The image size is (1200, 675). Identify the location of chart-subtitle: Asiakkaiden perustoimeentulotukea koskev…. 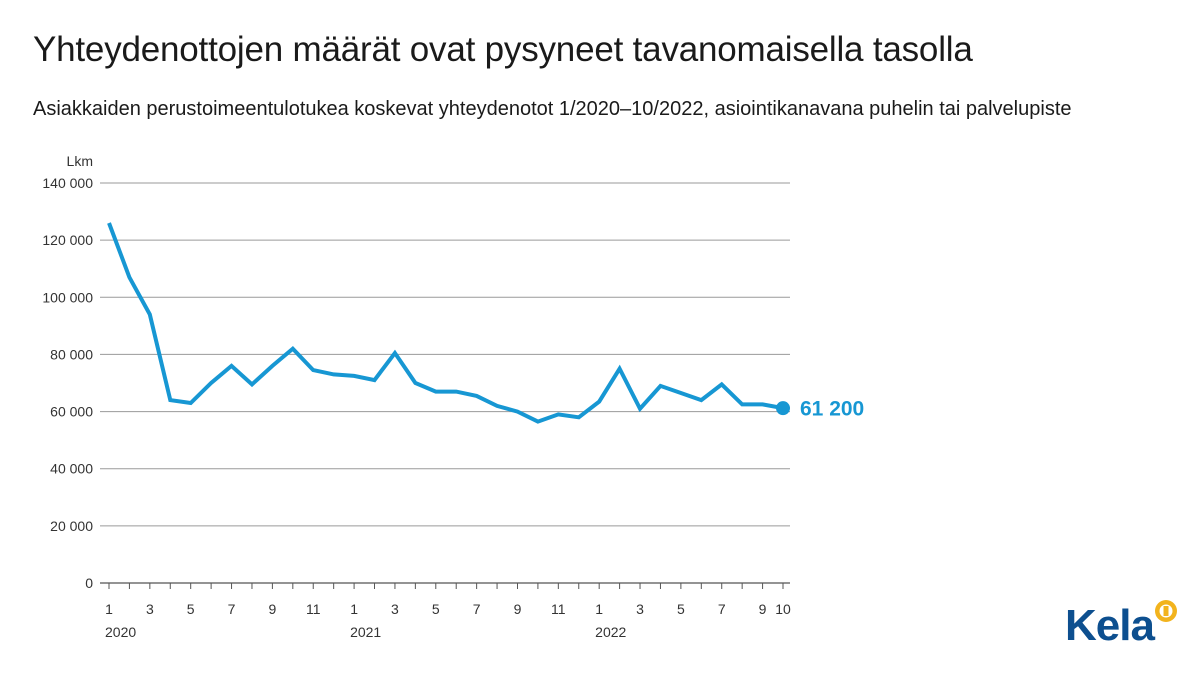
(552, 109).